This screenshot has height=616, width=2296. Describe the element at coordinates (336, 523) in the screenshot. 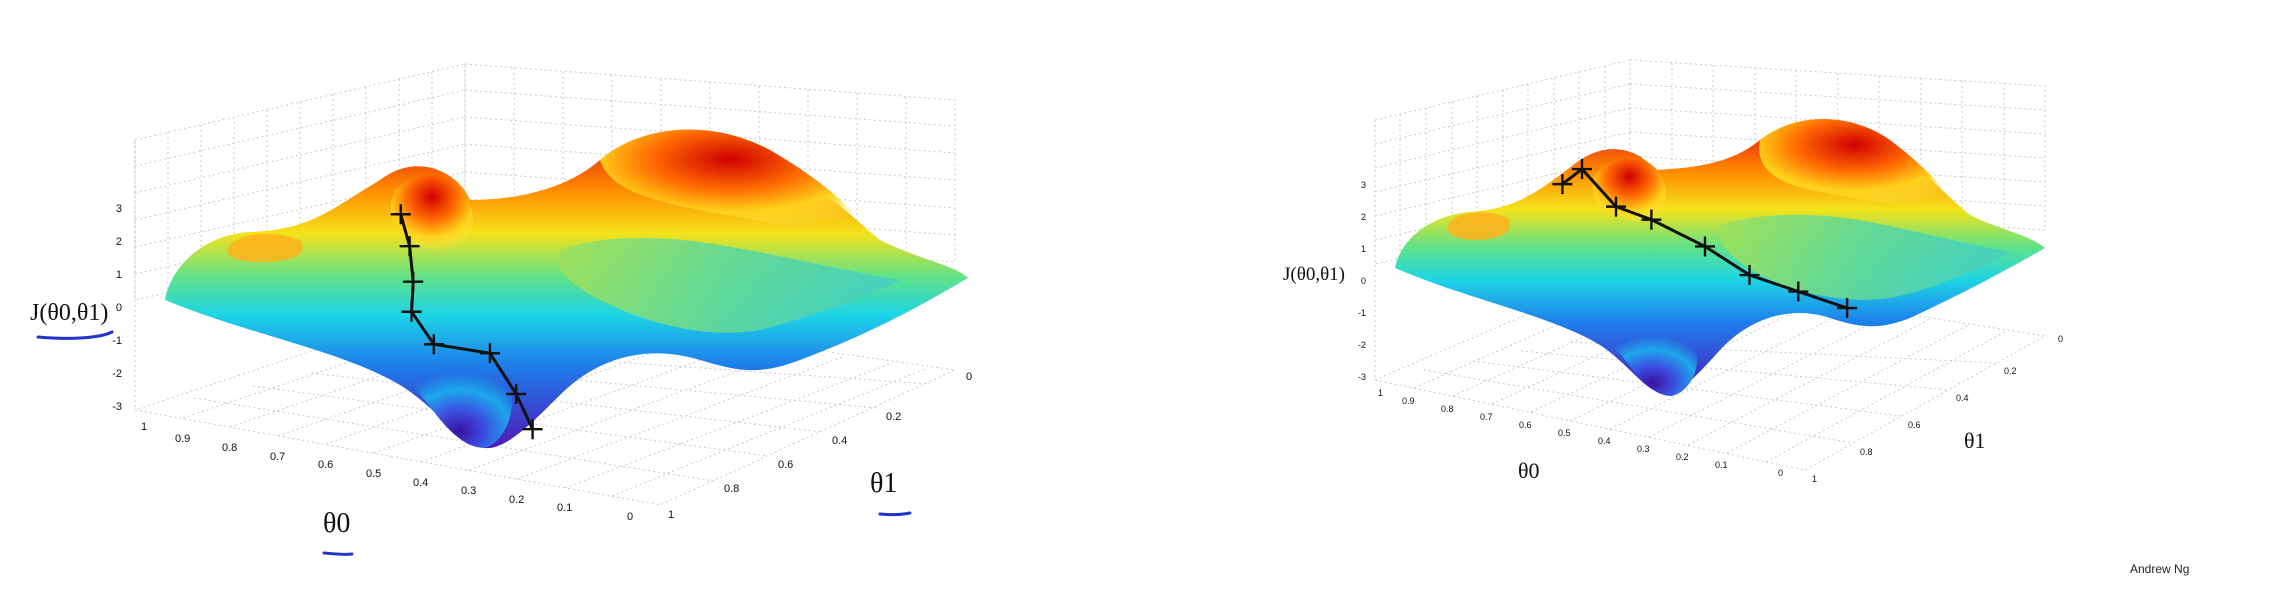

I see `plot-left-xlabel: θ0` at that location.